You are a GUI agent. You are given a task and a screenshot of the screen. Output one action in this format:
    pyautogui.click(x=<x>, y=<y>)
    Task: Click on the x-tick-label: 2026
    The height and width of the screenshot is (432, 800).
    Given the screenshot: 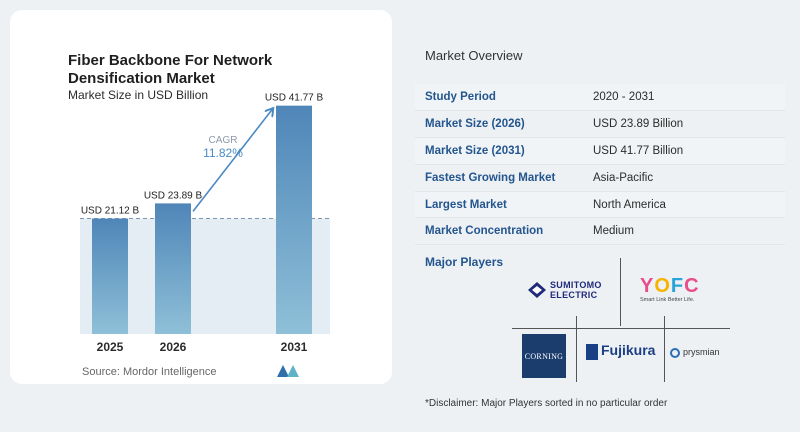 What is the action you would take?
    pyautogui.click(x=173, y=347)
    